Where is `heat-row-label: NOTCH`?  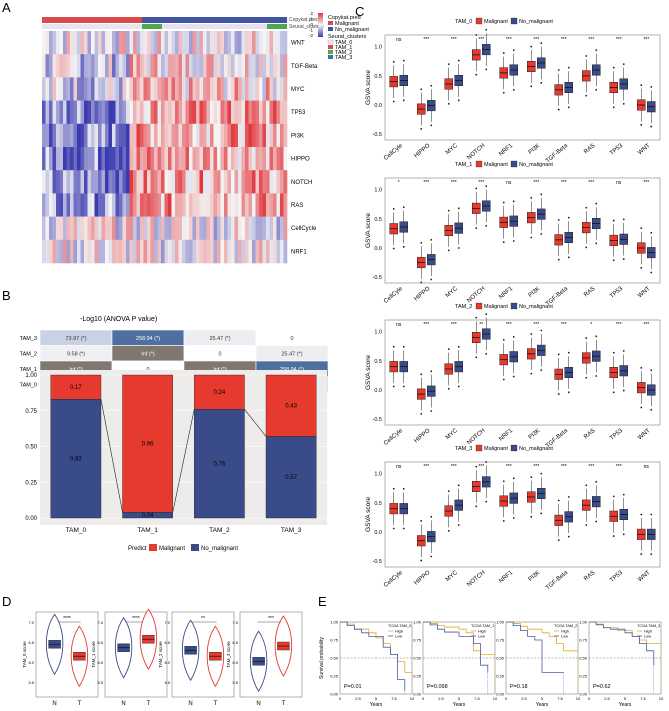
heat-row-label: NOTCH is located at coordinates (301, 183).